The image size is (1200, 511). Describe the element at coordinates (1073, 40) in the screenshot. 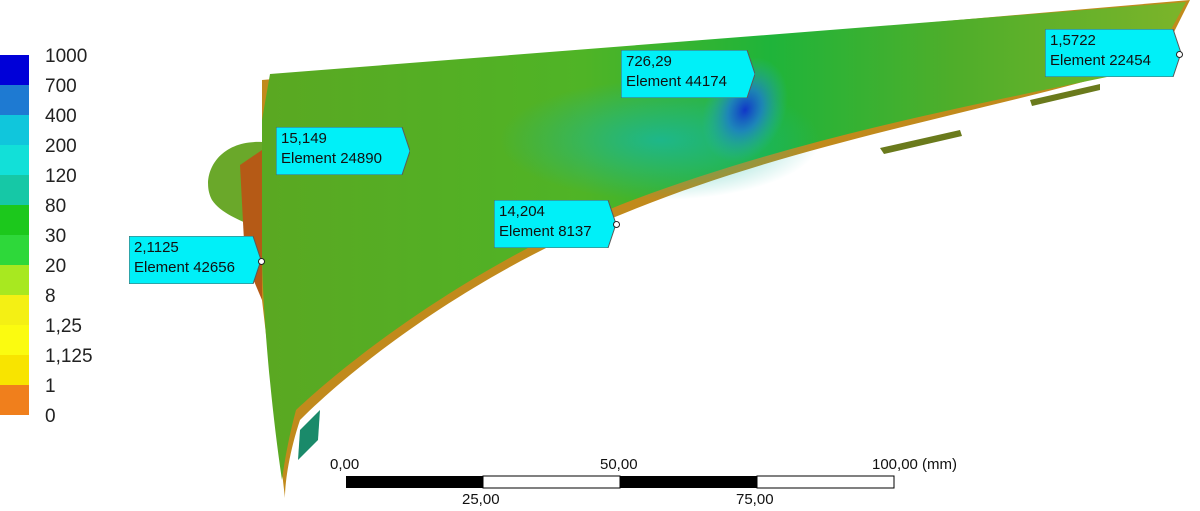

I see `probe-value: 1,5722` at that location.